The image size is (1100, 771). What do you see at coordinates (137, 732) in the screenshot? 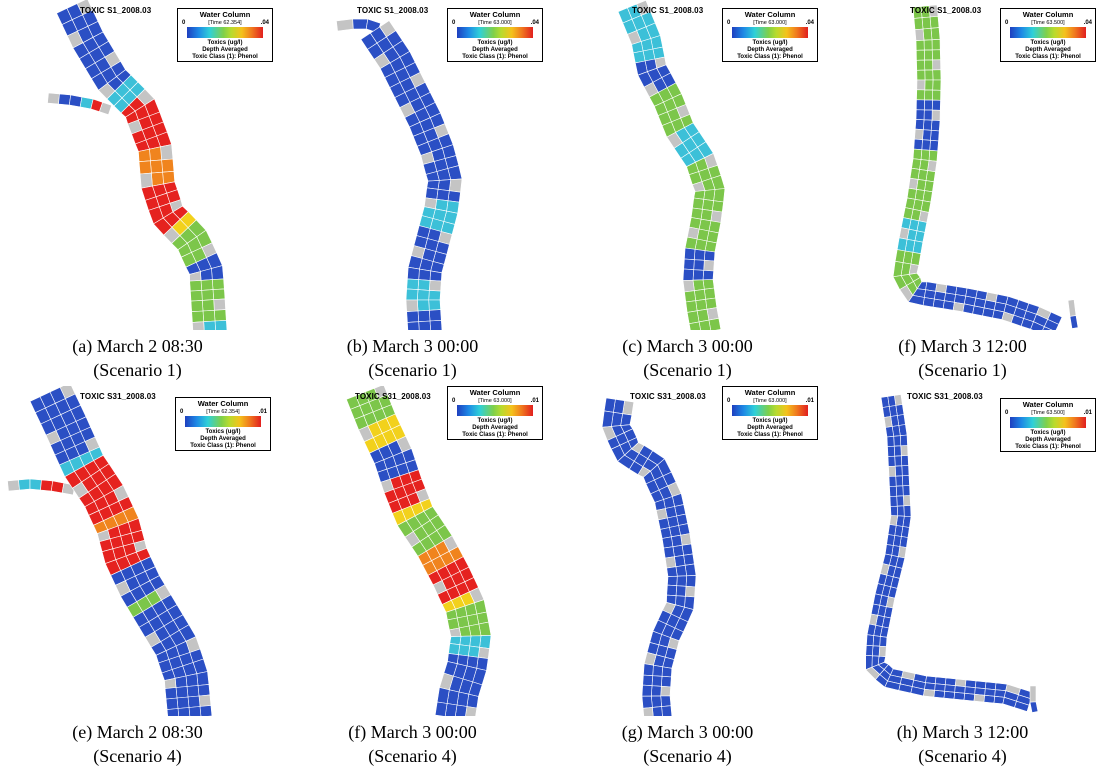
I see `caption-date: (e) March 2 08:30` at bounding box center [137, 732].